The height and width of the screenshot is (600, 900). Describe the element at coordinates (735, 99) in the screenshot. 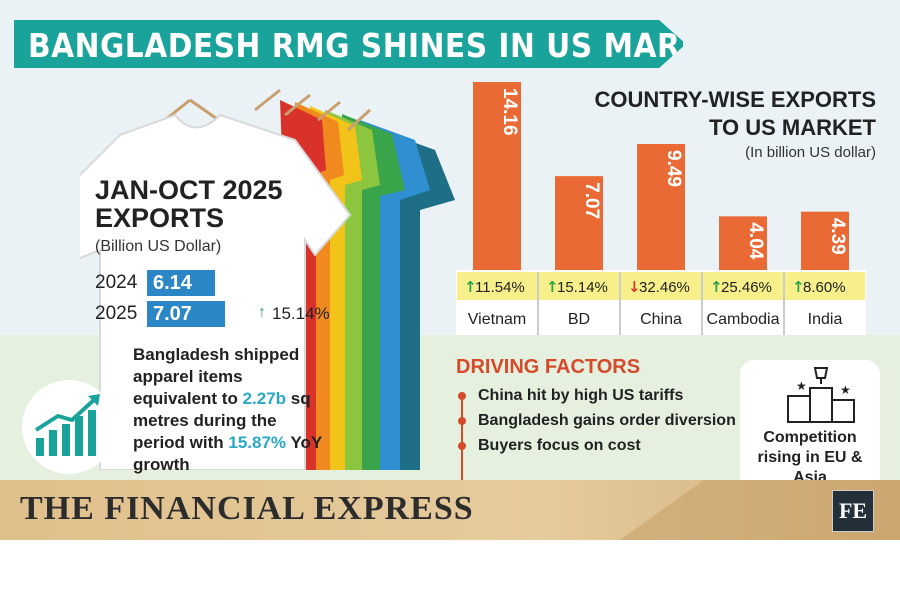

I see `chart-title-line1: COUNTRY-WISE EXPORTS` at that location.